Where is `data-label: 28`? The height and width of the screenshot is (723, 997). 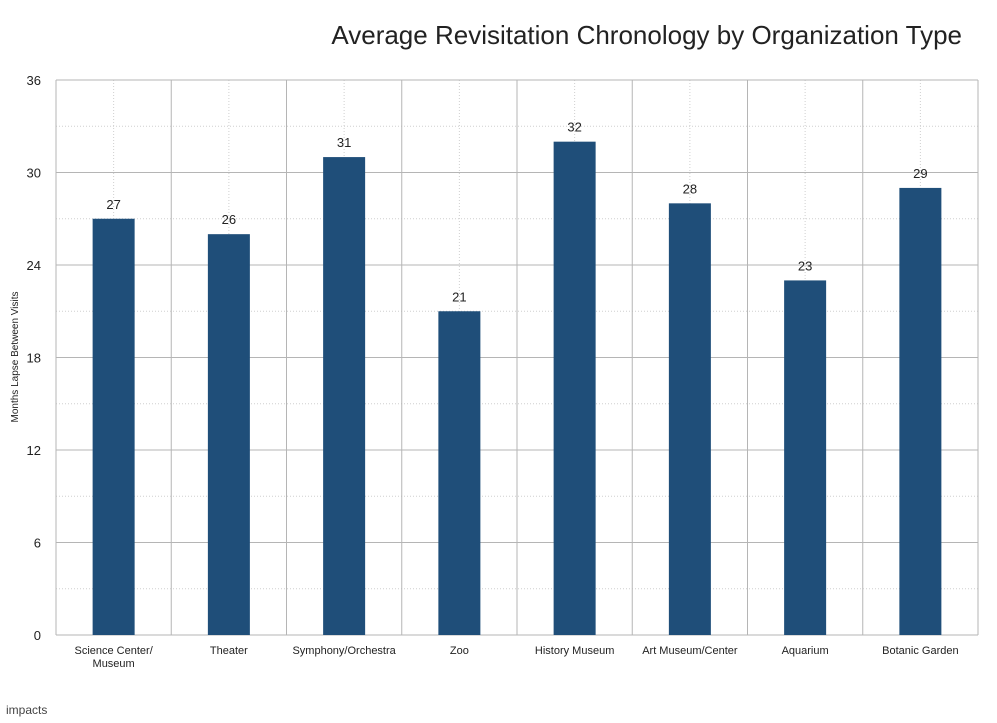
data-label: 28 is located at coordinates (690, 188).